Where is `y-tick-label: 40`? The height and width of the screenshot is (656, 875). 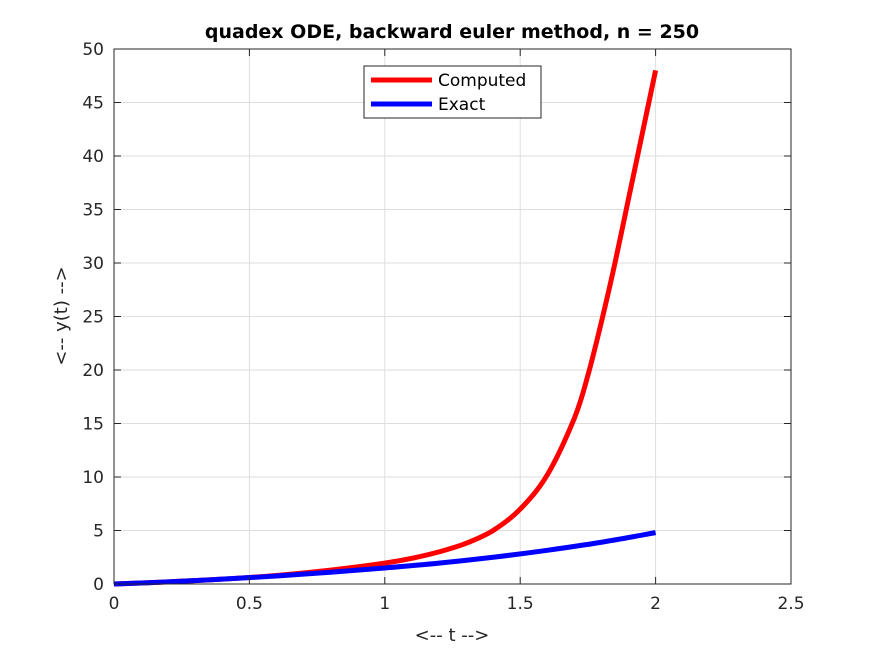
y-tick-label: 40 is located at coordinates (93, 157).